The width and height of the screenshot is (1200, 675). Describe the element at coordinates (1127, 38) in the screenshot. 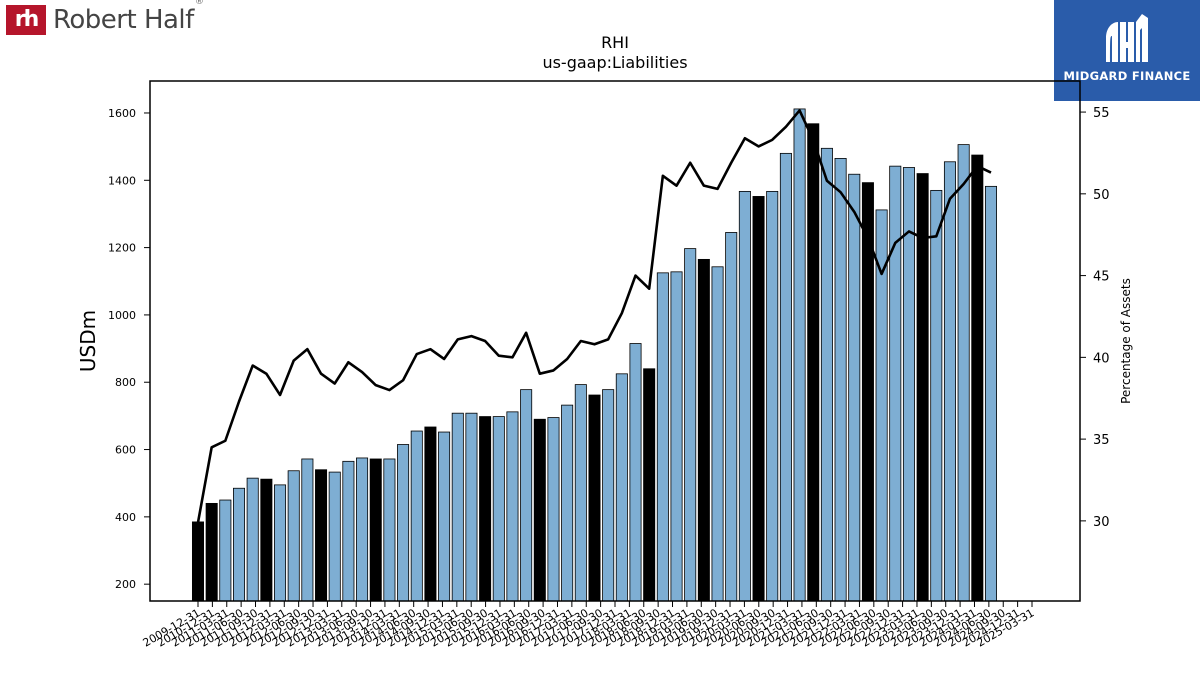

I see `midgard-finance-logo-mark` at that location.